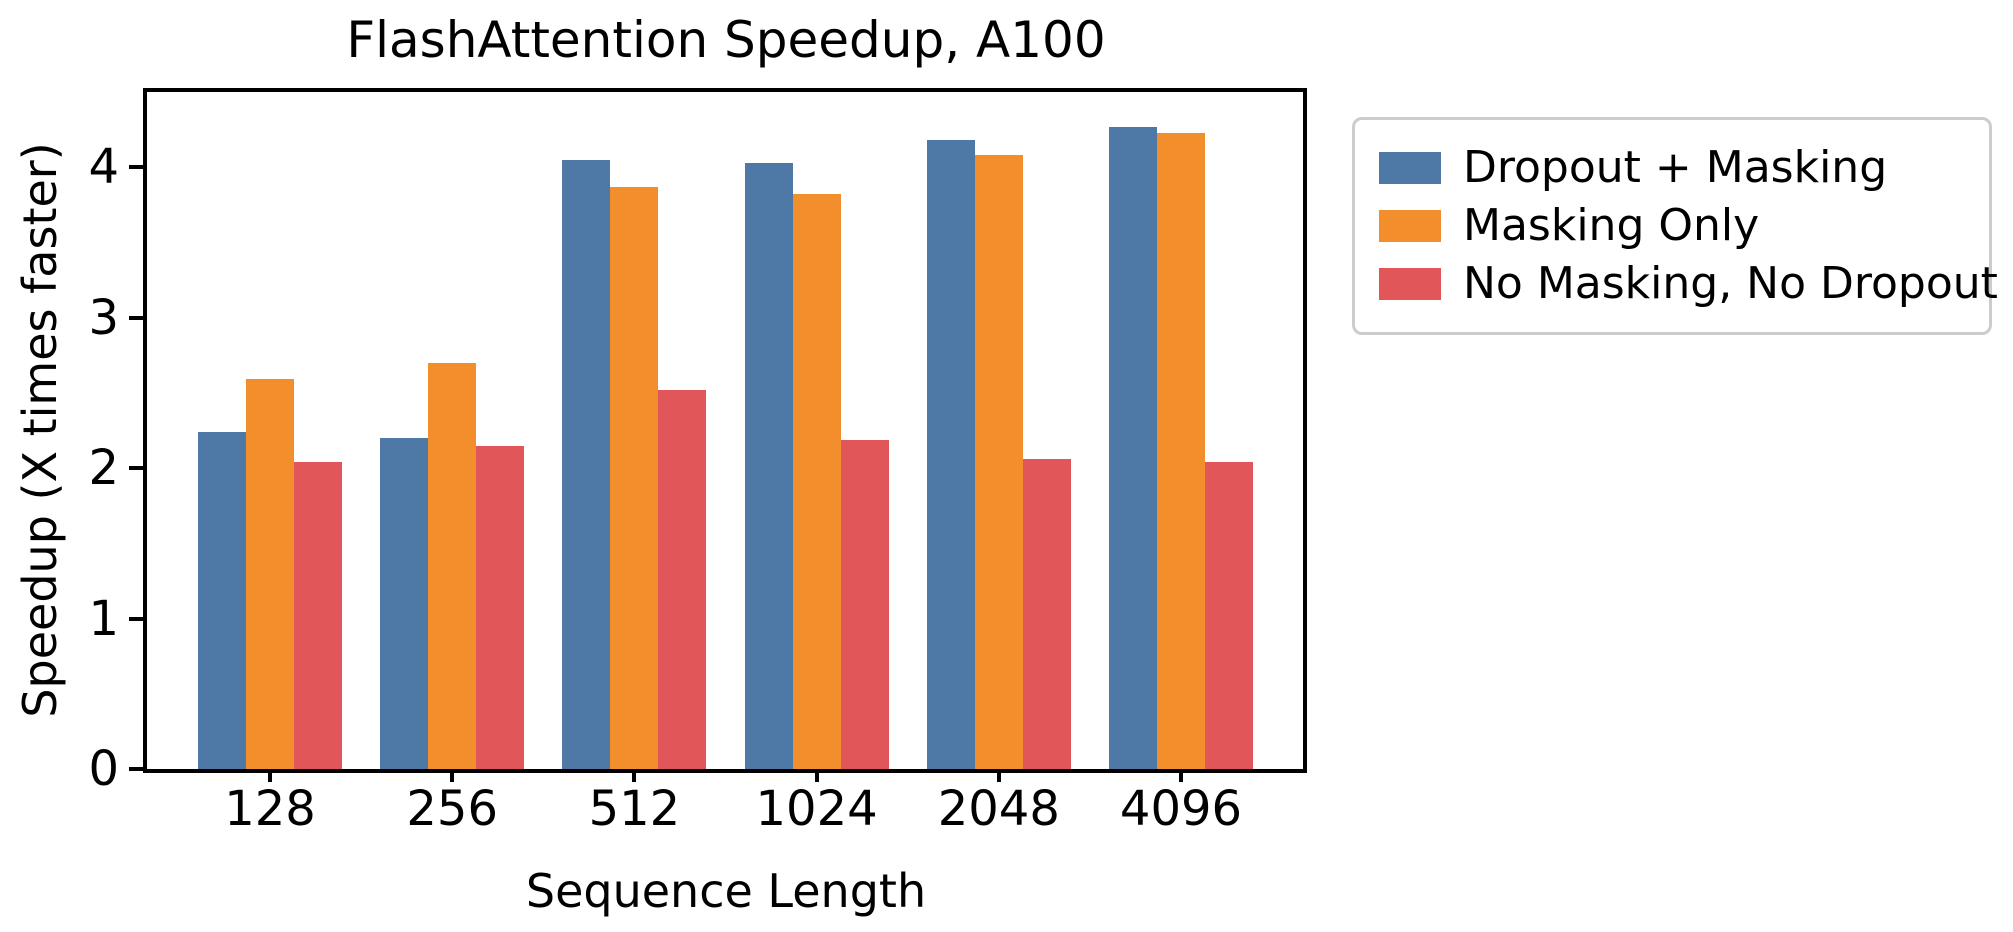  What do you see at coordinates (998, 462) in the screenshot?
I see `bar-2048-masking-only` at bounding box center [998, 462].